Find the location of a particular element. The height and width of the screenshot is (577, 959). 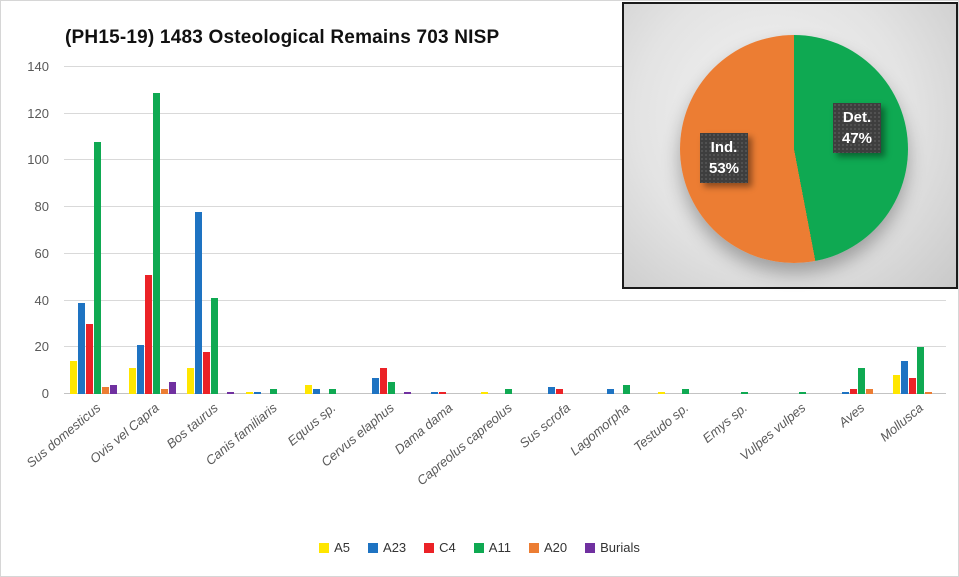

x-label-9: Lagomorpha is located at coordinates (599, 429).